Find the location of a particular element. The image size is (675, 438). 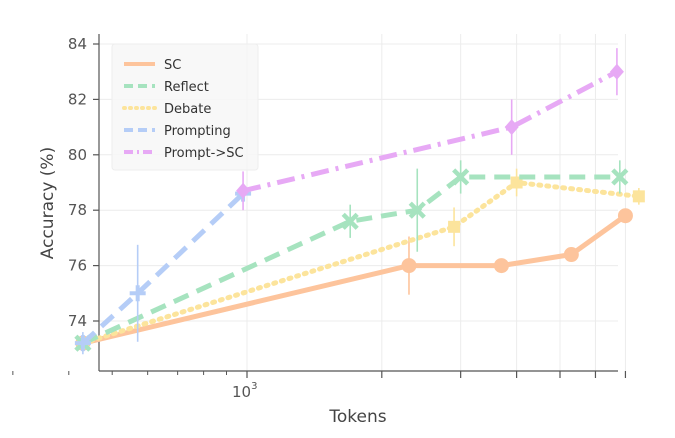

legend-label: Reflect is located at coordinates (186, 87).